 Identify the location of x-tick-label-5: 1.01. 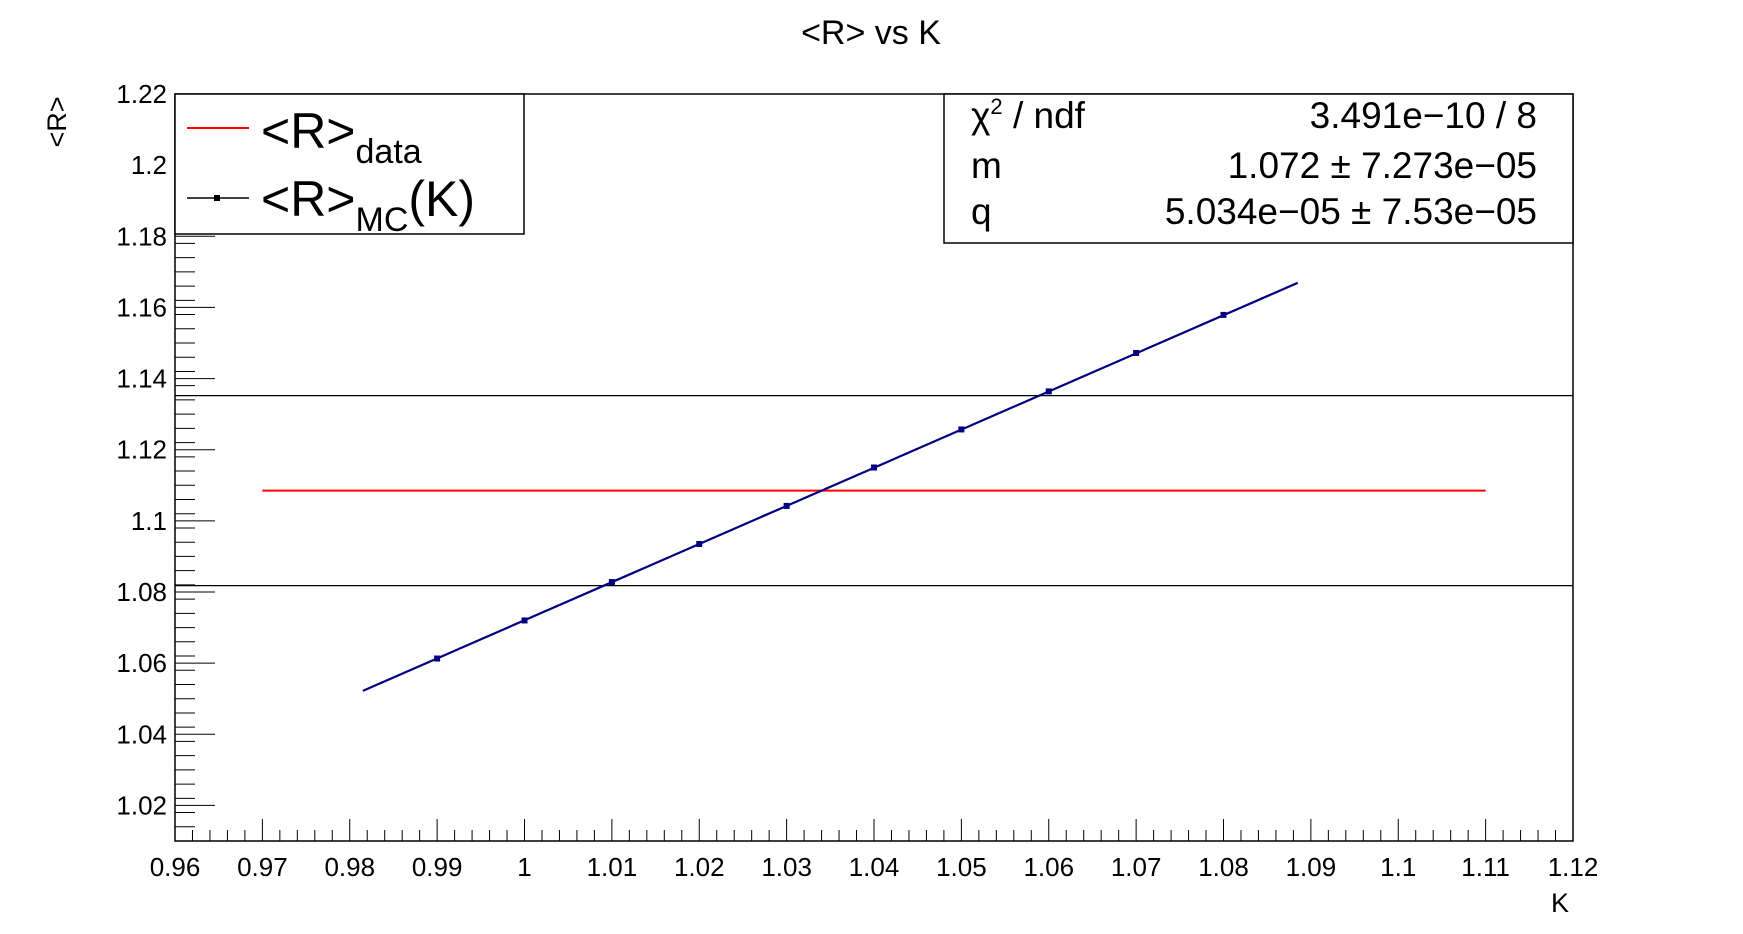
(612, 867).